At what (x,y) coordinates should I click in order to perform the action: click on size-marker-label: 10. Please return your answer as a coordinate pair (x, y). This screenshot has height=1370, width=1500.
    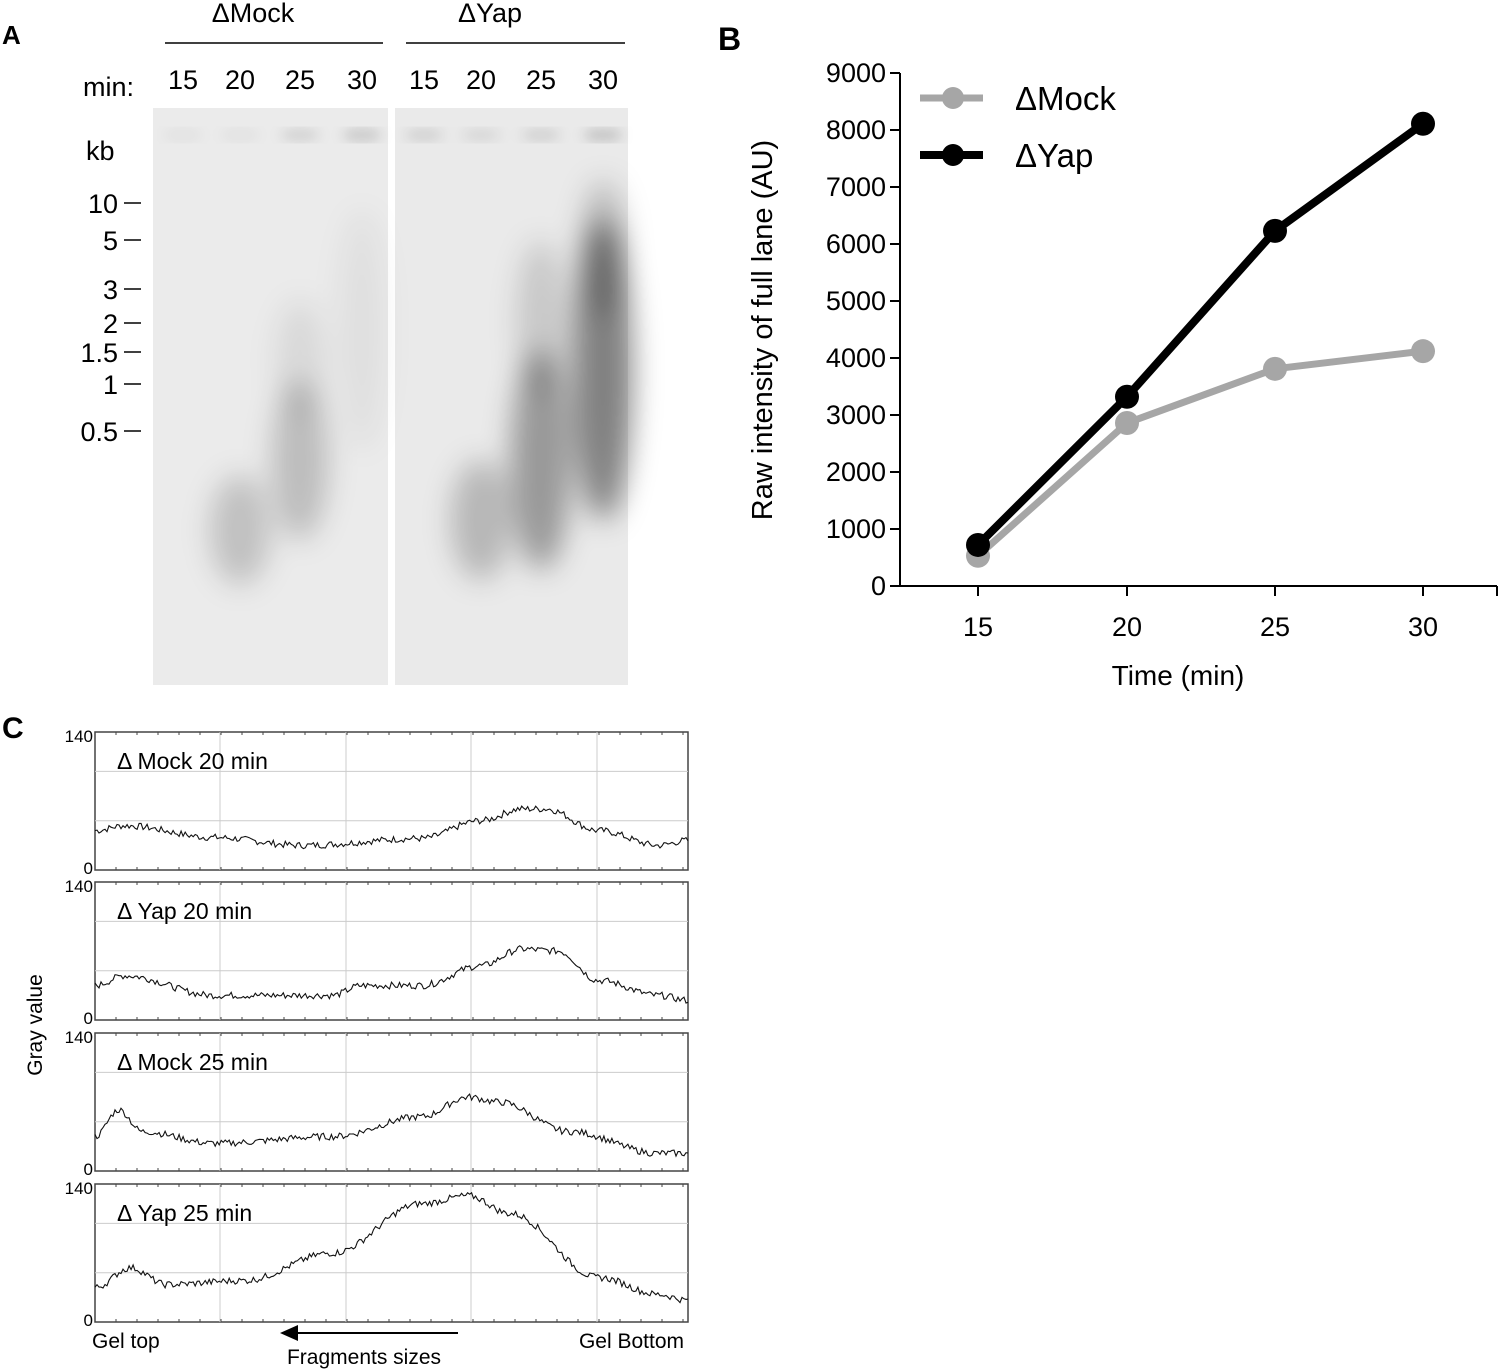
    Looking at the image, I should click on (103, 204).